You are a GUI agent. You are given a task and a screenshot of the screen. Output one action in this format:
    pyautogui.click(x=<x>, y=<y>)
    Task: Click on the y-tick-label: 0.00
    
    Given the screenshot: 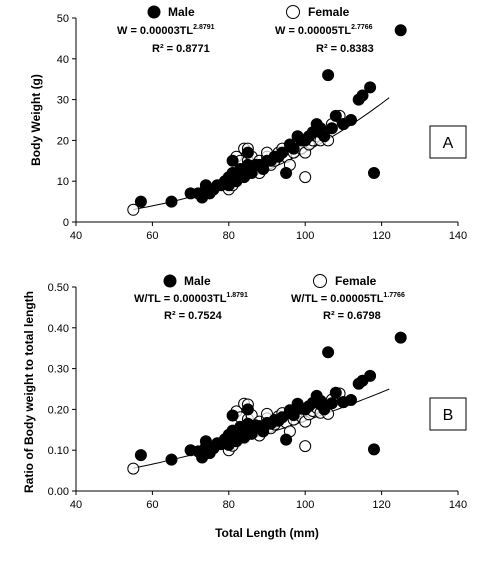 What is the action you would take?
    pyautogui.click(x=58, y=492)
    